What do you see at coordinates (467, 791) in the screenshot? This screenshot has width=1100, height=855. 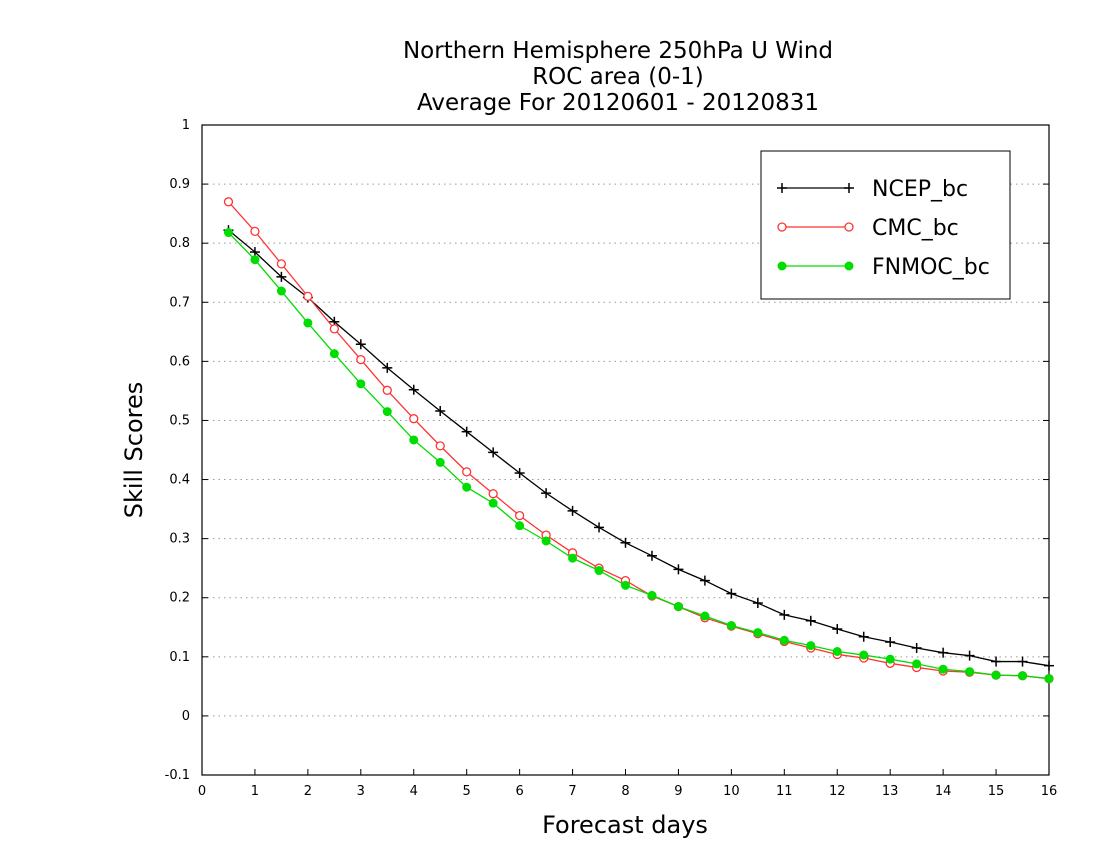 I see `x-tick-label: 5` at bounding box center [467, 791].